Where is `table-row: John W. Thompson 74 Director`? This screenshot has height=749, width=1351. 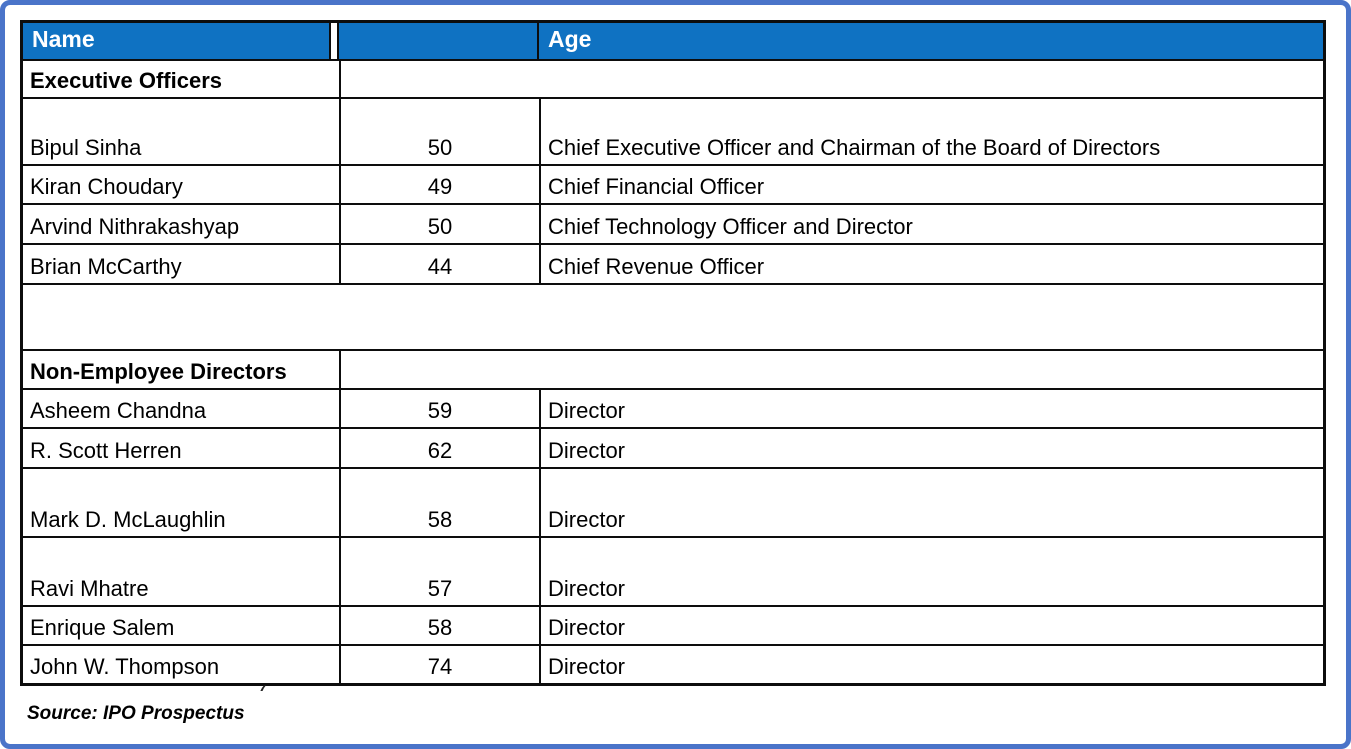
table-row: John W. Thompson 74 Director is located at coordinates (673, 664).